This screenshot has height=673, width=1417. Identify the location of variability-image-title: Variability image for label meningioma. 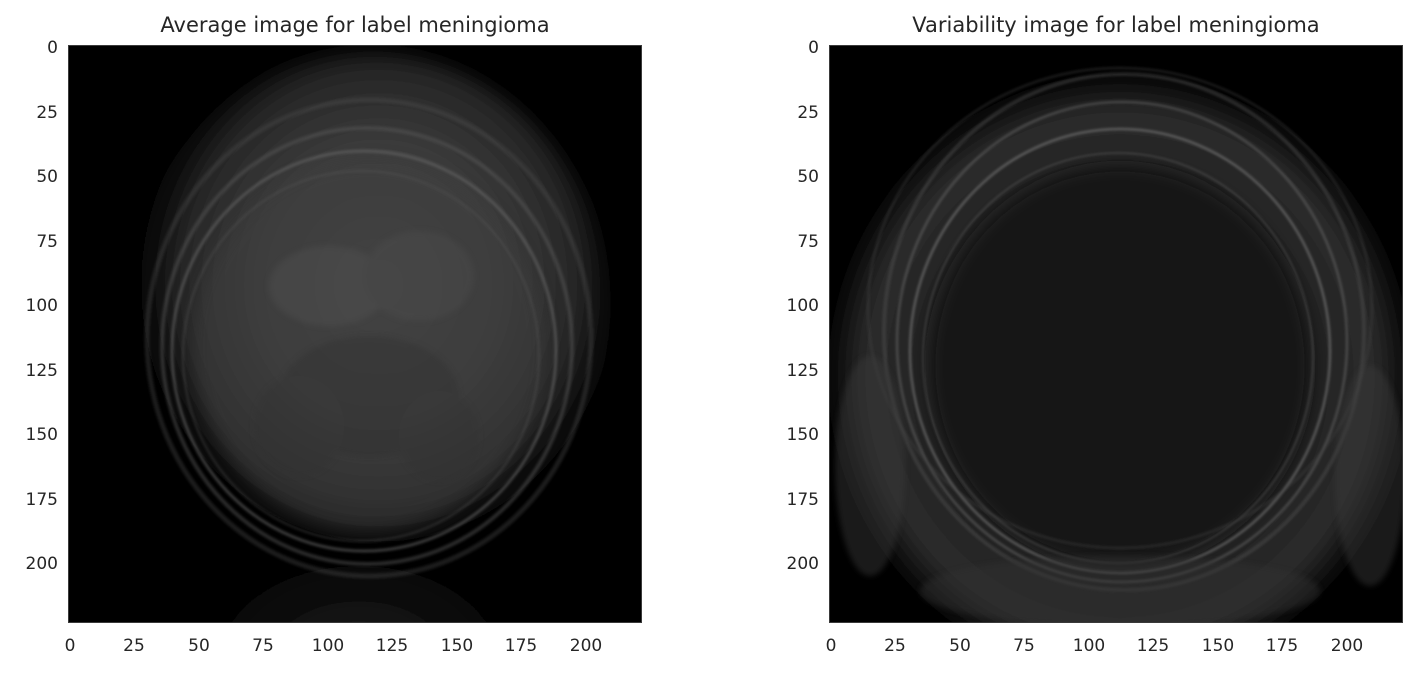
(1116, 25).